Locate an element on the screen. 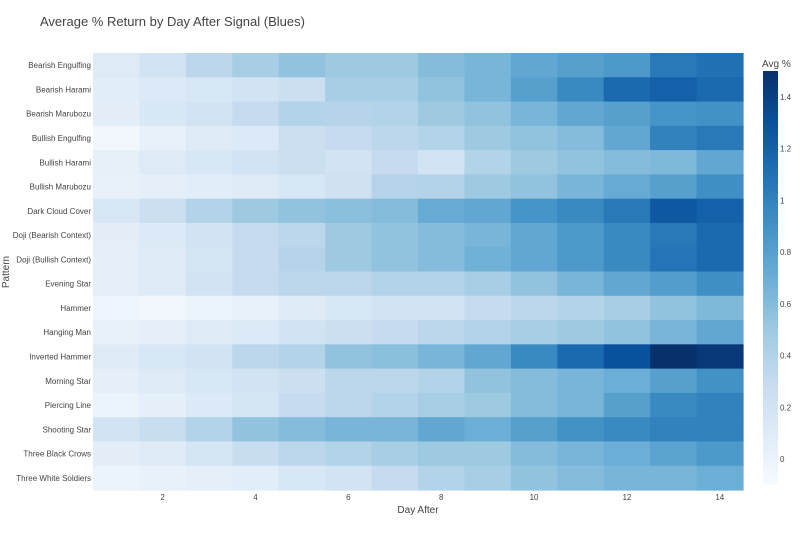  colorbar-tick-label: 0.2 is located at coordinates (786, 407).